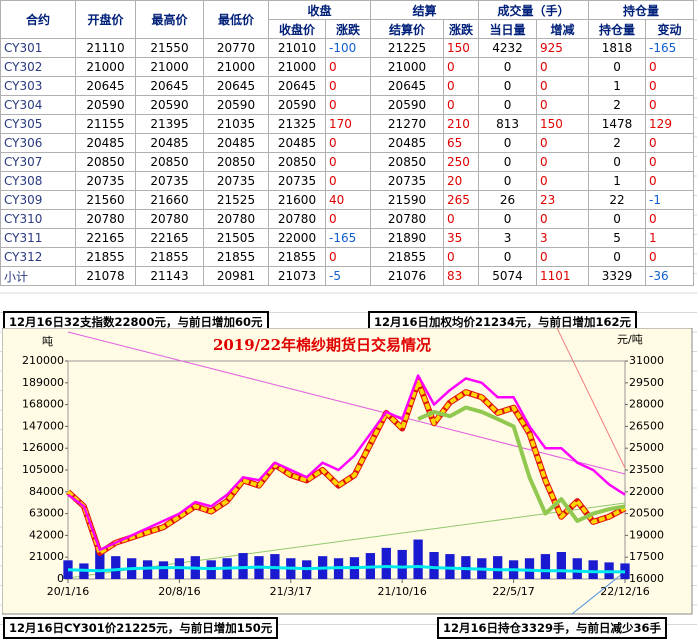 This screenshot has height=639, width=697. Describe the element at coordinates (617, 181) in the screenshot. I see `cell: 1` at that location.